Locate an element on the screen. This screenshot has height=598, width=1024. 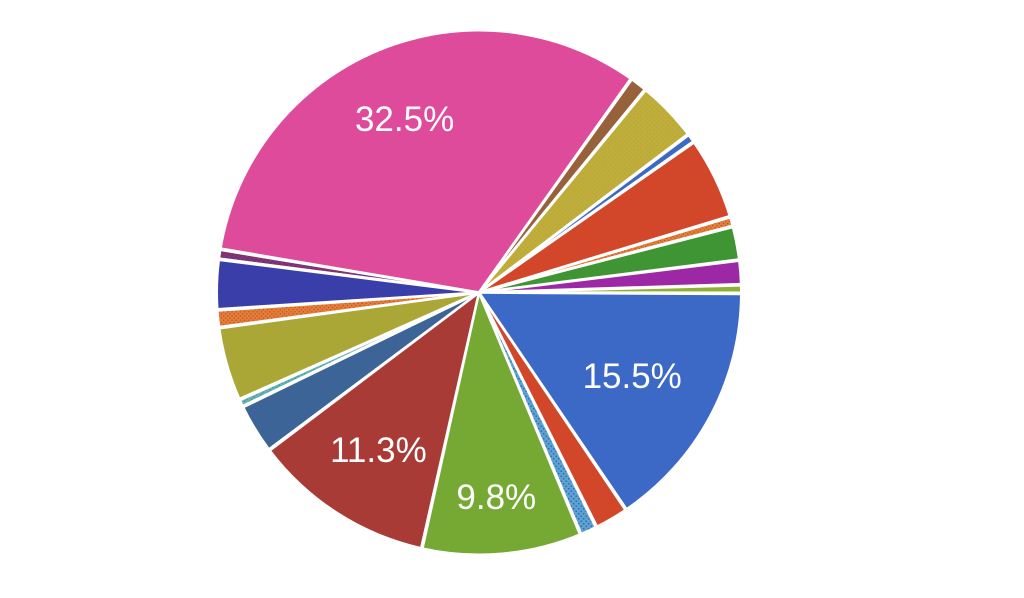
svg-text: 15.5% is located at coordinates (632, 376).